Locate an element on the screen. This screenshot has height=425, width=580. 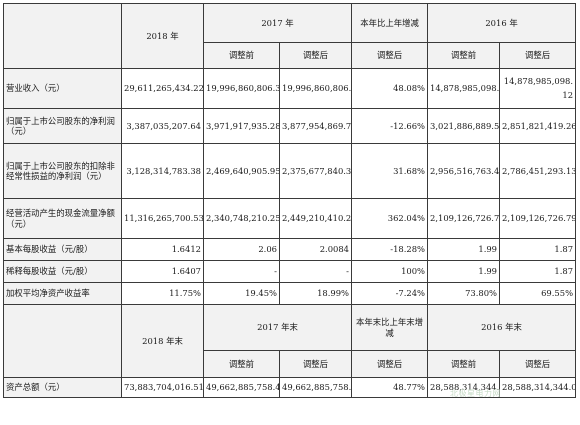
cell-2016-after: 69.55% is located at coordinates (538, 293).